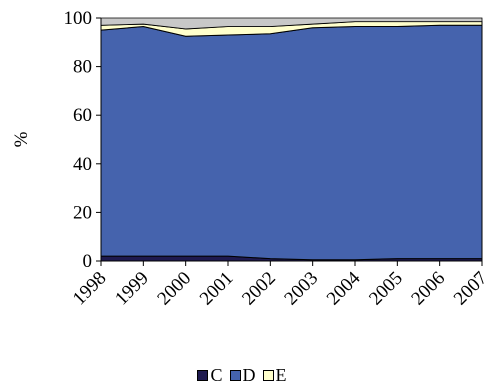 The height and width of the screenshot is (388, 484). Describe the element at coordinates (82, 67) in the screenshot. I see `y-tick-label: 80` at that location.